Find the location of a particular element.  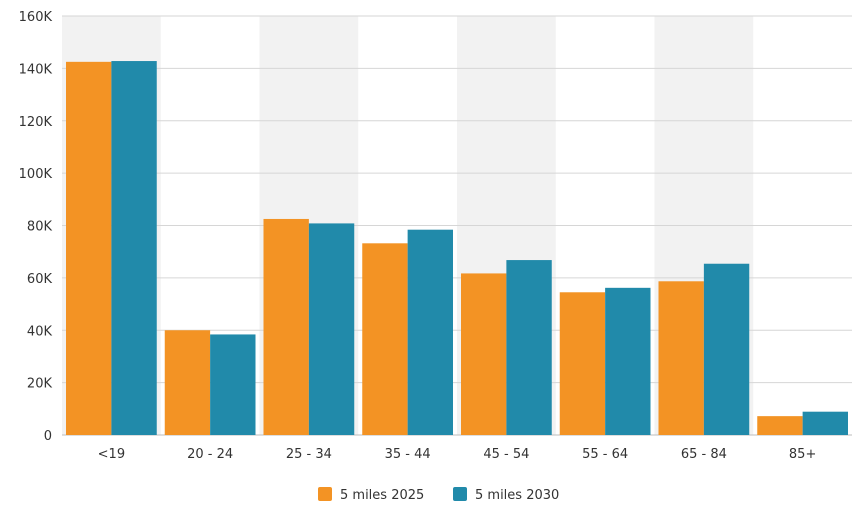

x-tick-label: 20 - 24 is located at coordinates (210, 454).